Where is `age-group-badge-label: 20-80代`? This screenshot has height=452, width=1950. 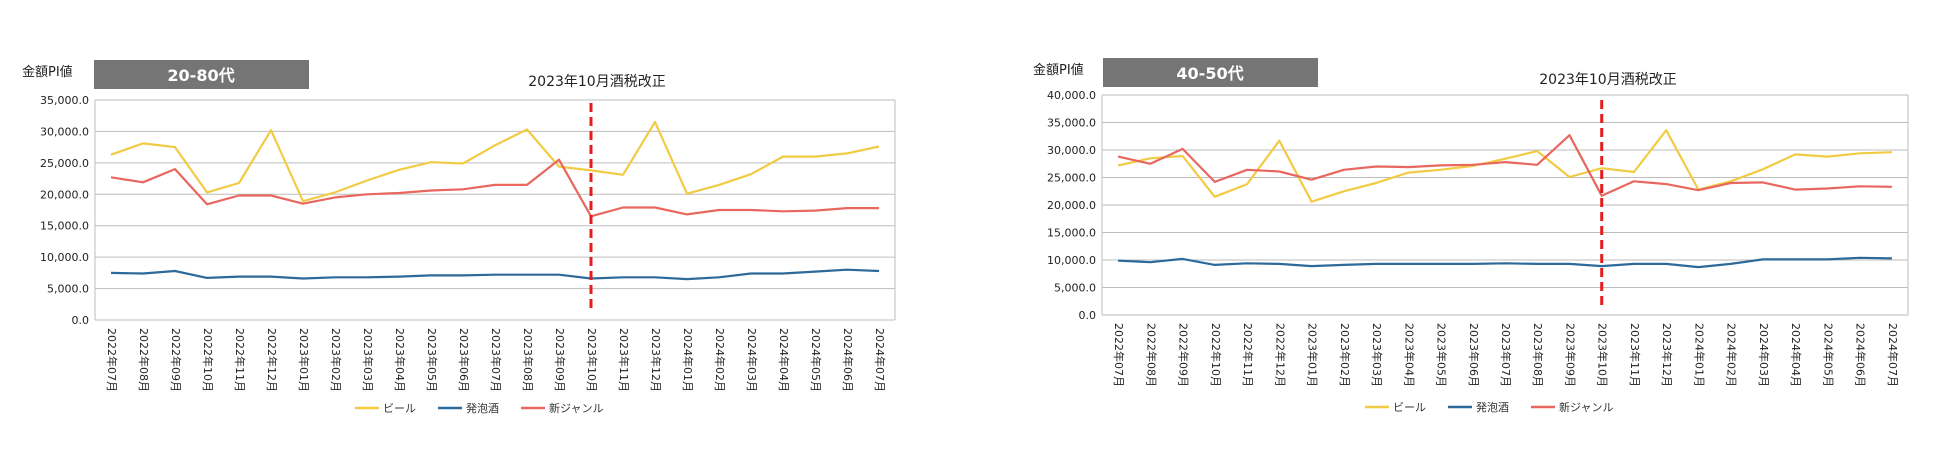 age-group-badge-label: 20-80代 is located at coordinates (200, 75).